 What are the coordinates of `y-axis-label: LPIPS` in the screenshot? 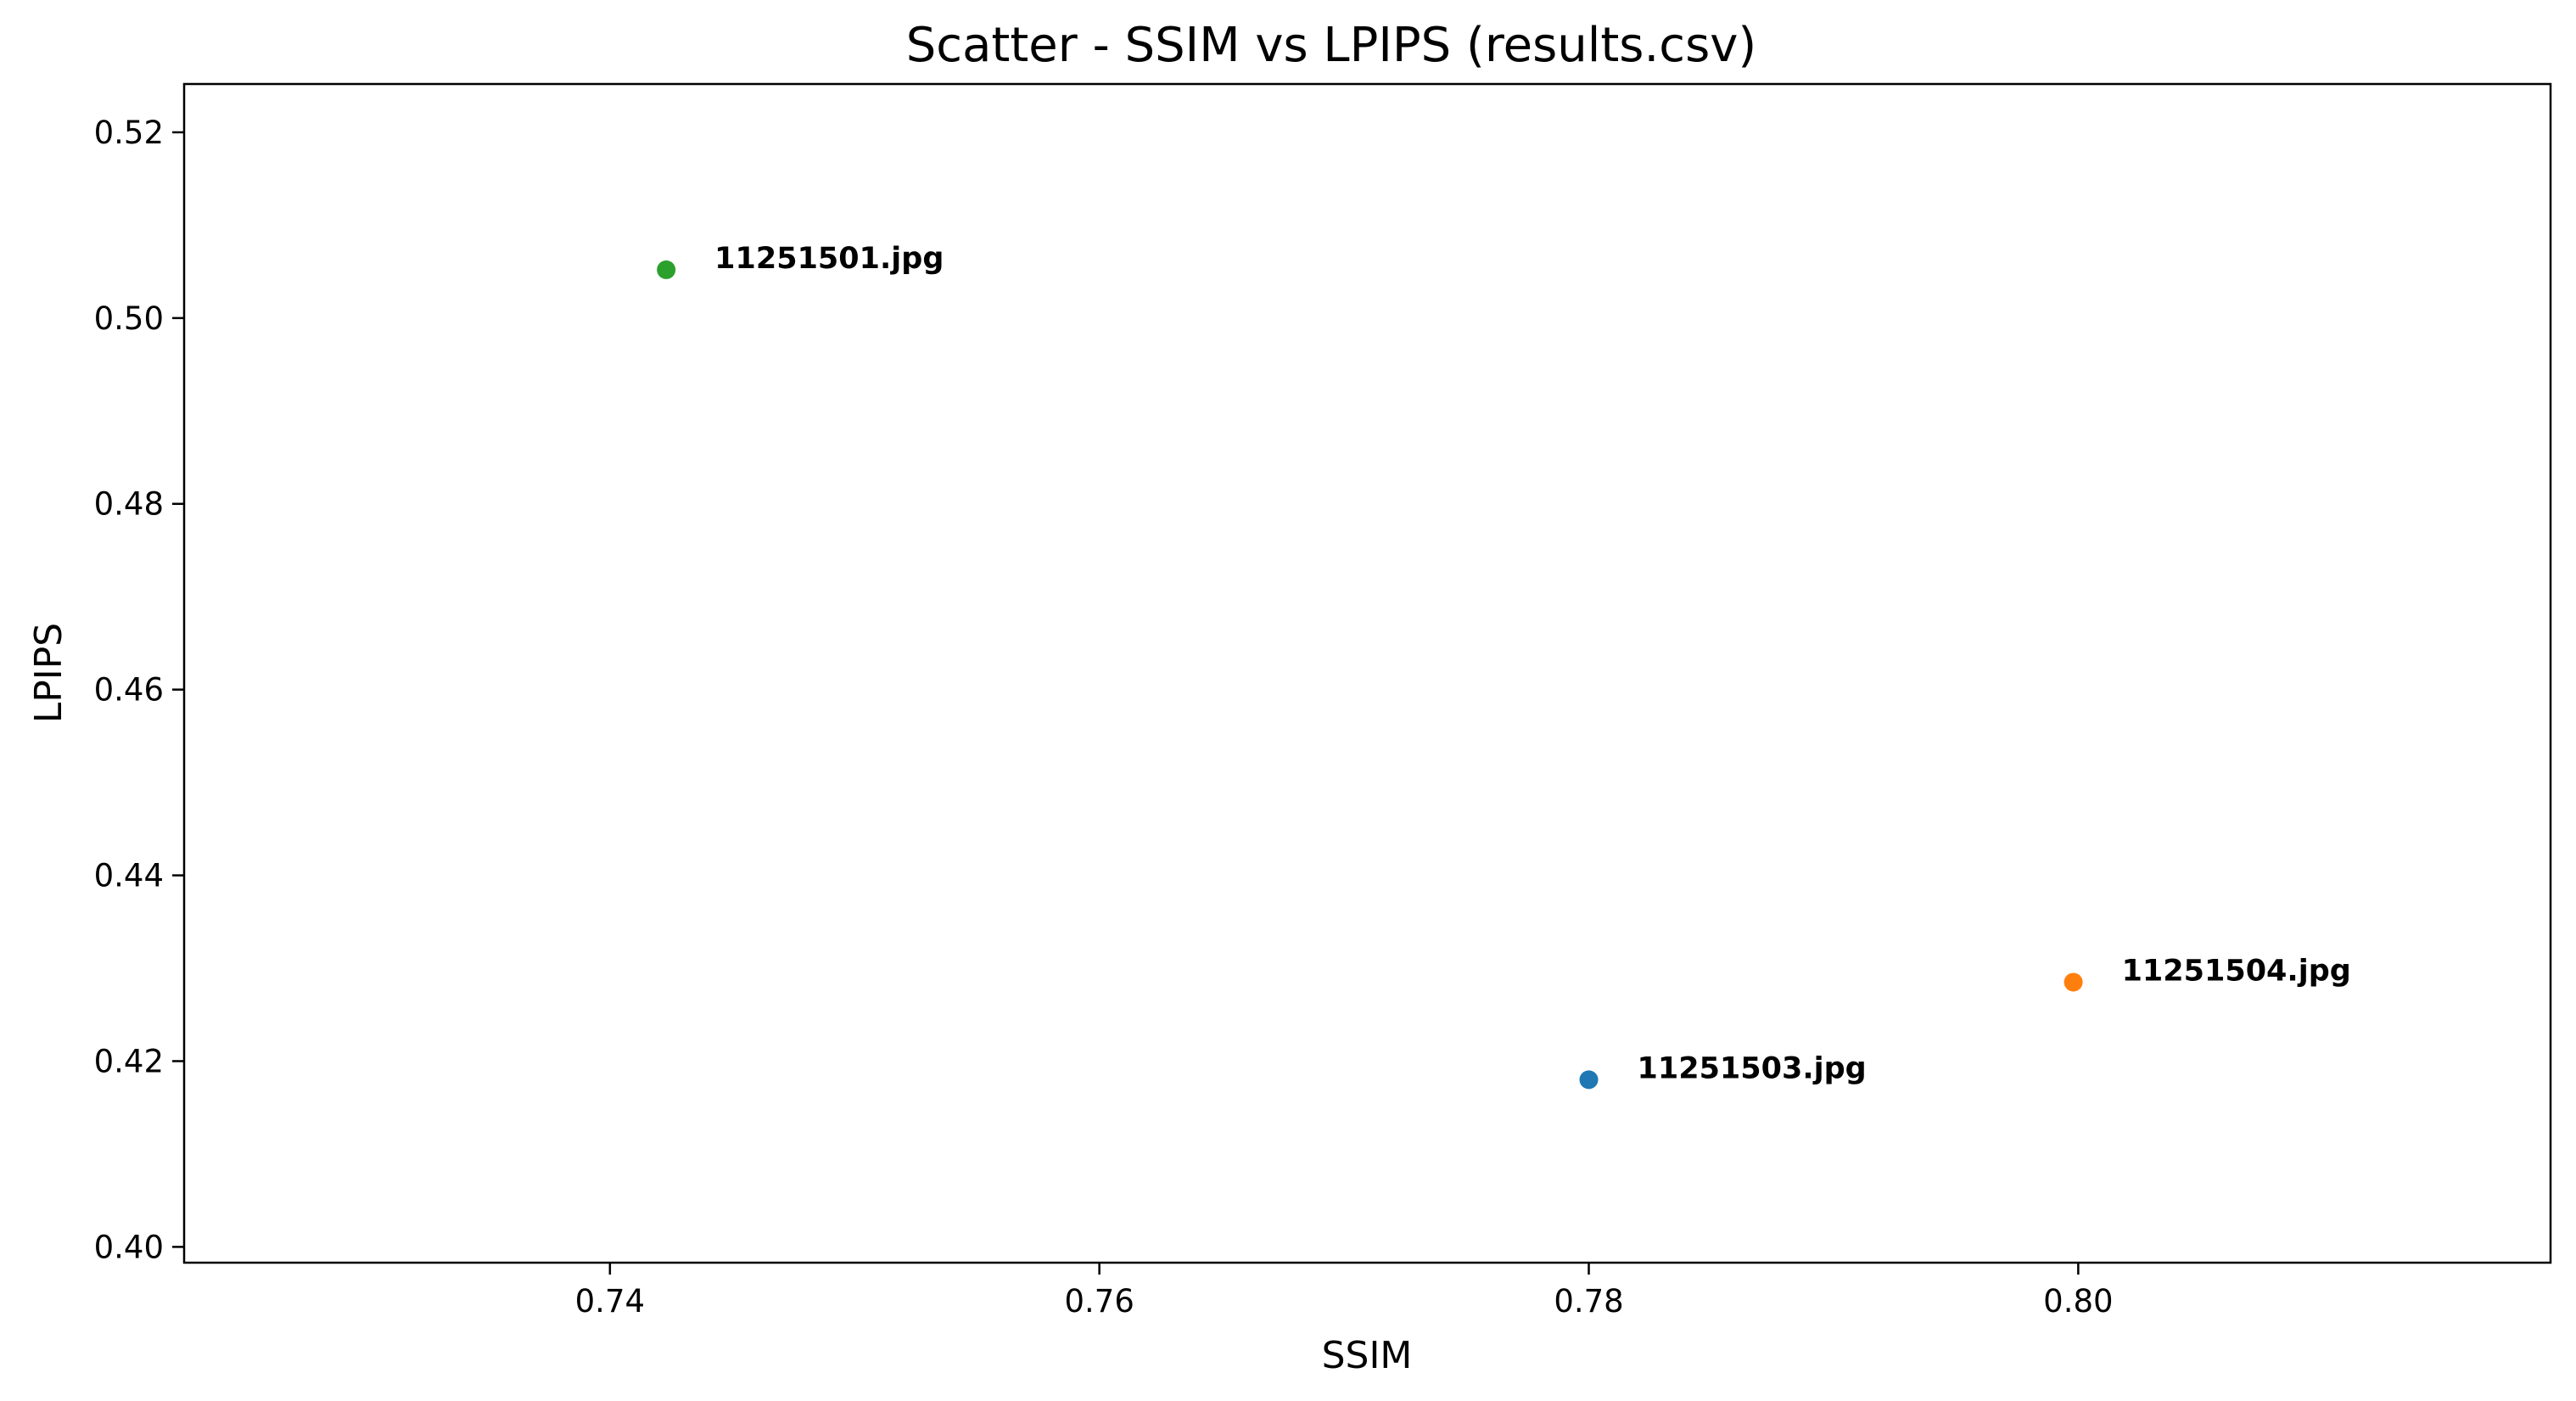 It's located at (48, 673).